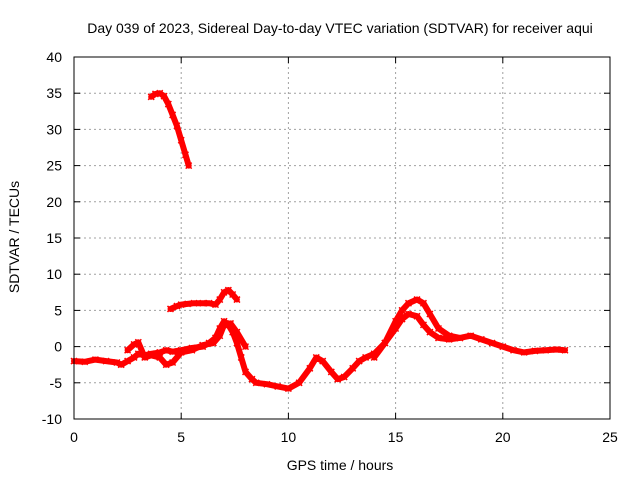  Describe the element at coordinates (56, 383) in the screenshot. I see `y-tick-label: -5` at that location.